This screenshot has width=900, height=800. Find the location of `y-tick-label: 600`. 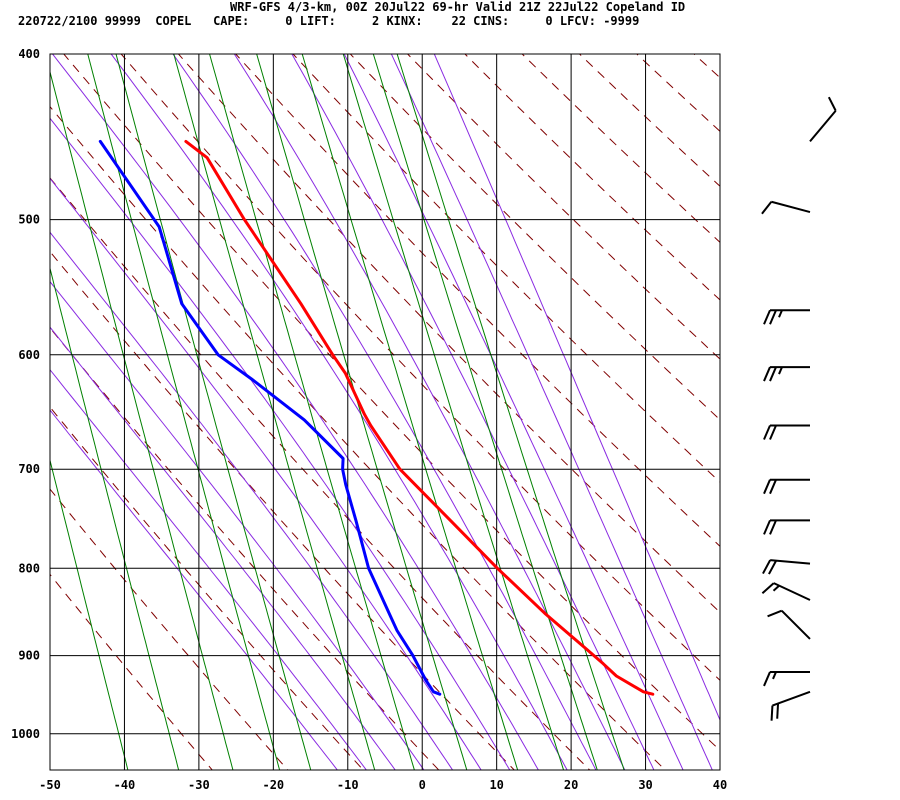

y-tick-label: 600 is located at coordinates (29, 355).